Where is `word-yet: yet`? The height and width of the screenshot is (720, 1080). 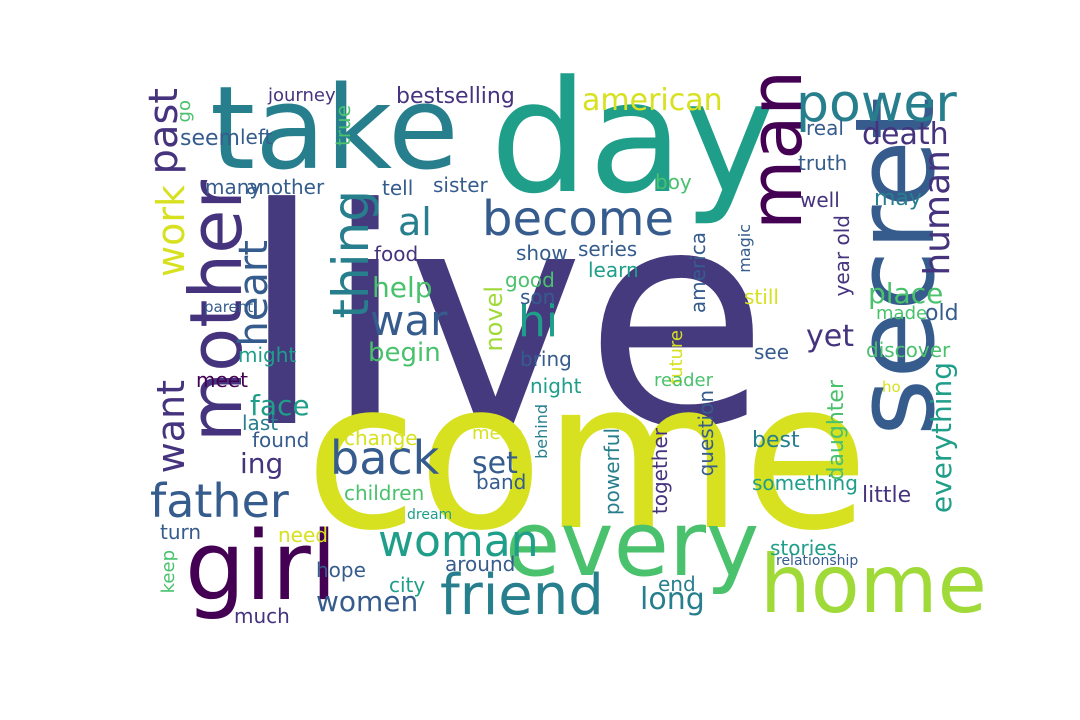
word-yet: yet is located at coordinates (830, 336).